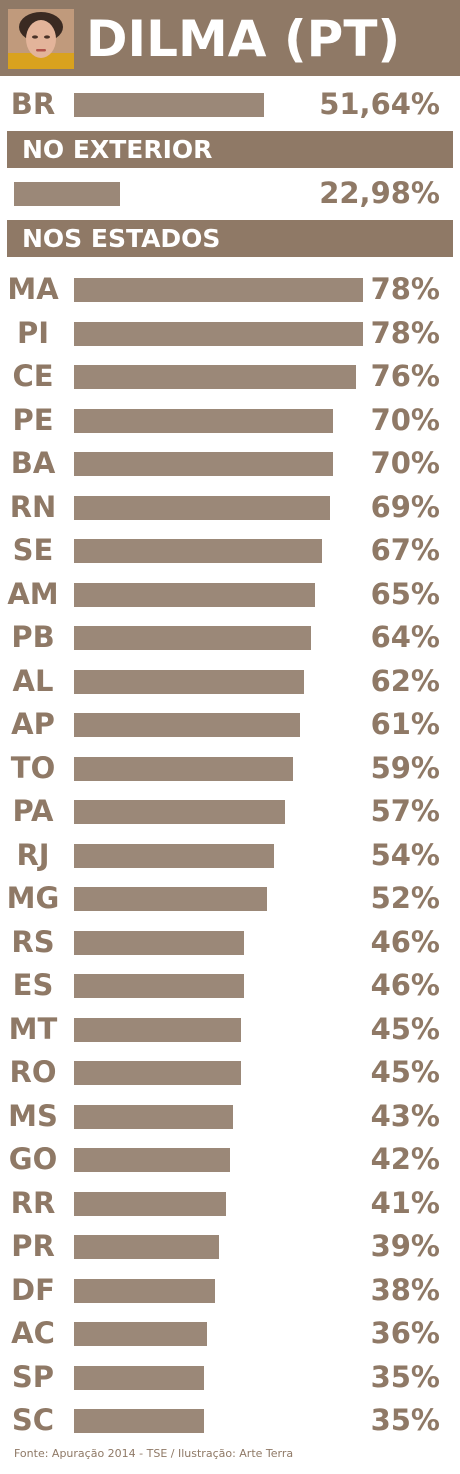  I want to click on state-row-rj: RJ 54%, so click(230, 855).